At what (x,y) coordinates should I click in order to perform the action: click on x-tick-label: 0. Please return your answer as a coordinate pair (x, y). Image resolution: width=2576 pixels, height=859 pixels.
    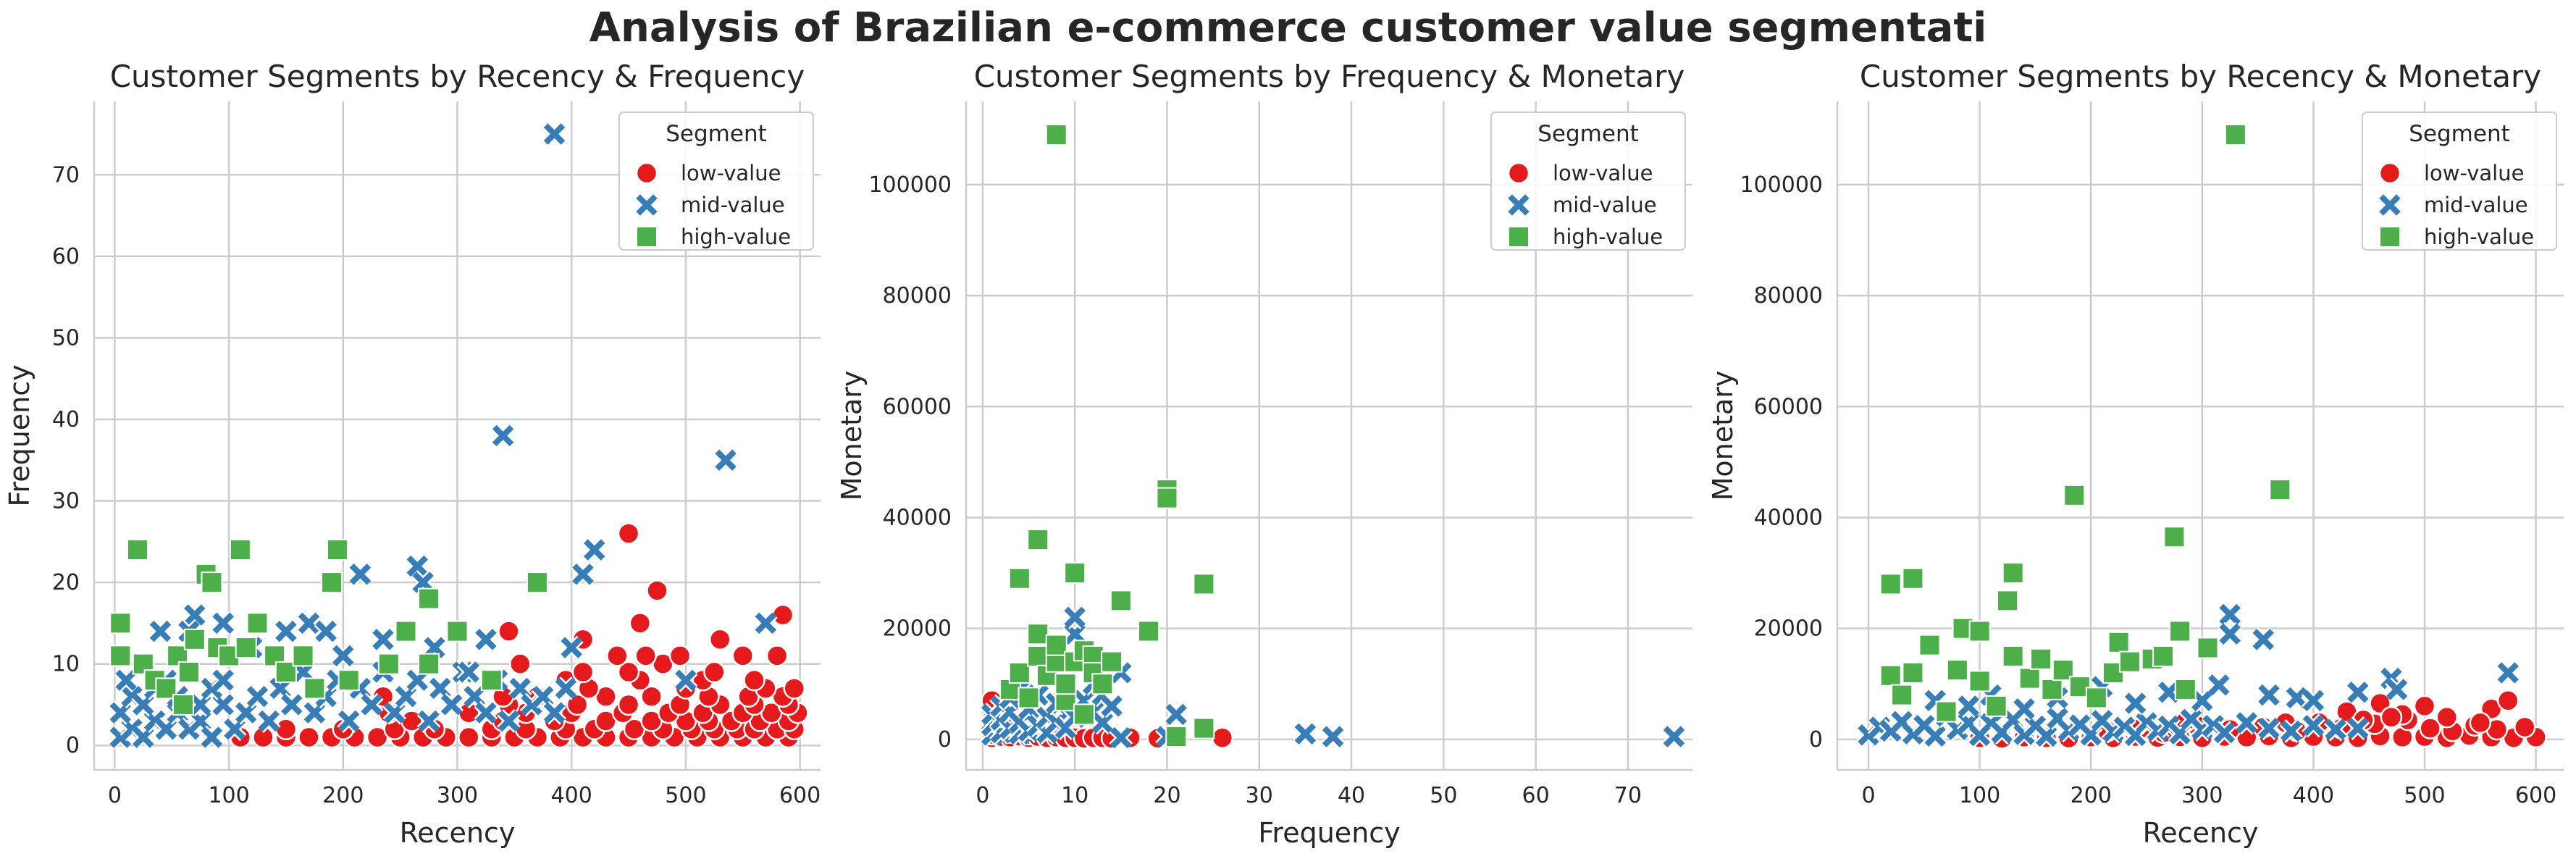
    Looking at the image, I should click on (1868, 795).